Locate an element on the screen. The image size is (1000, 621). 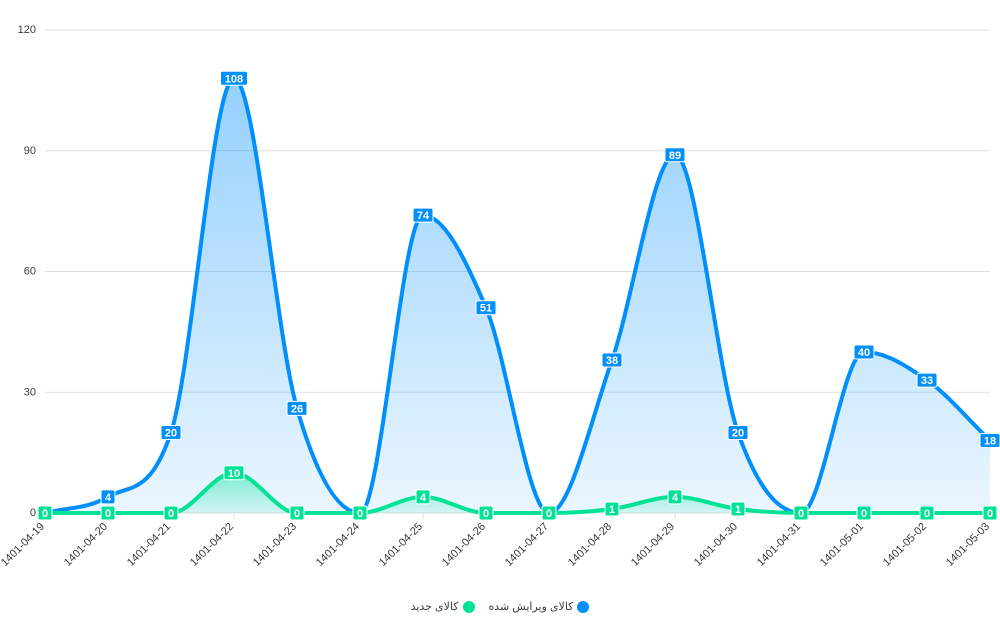
data-label: 74 is located at coordinates (423, 215).